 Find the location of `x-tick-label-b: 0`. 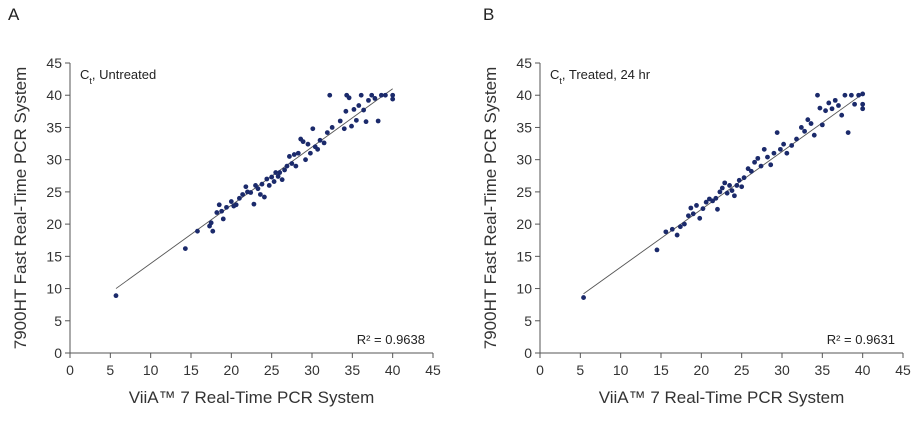

x-tick-label-b: 0 is located at coordinates (540, 370).